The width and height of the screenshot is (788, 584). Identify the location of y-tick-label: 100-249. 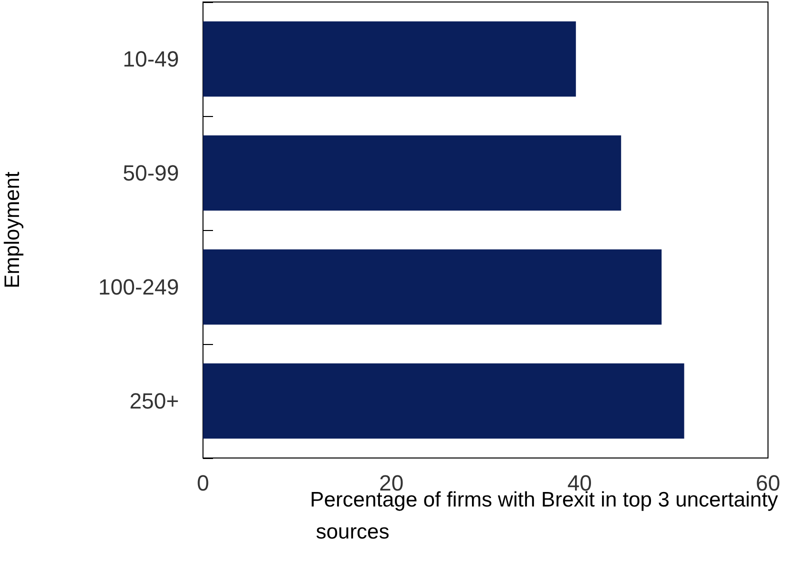
(138, 287).